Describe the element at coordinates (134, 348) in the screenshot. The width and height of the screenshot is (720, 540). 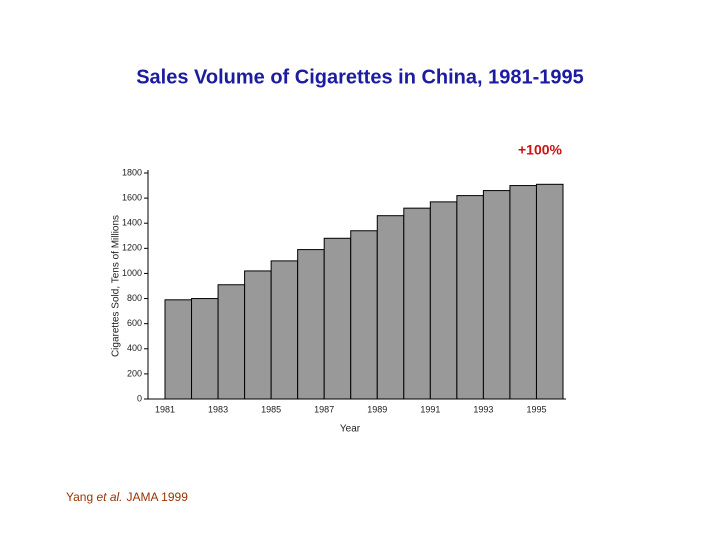
I see `y-tick-label: 400` at that location.